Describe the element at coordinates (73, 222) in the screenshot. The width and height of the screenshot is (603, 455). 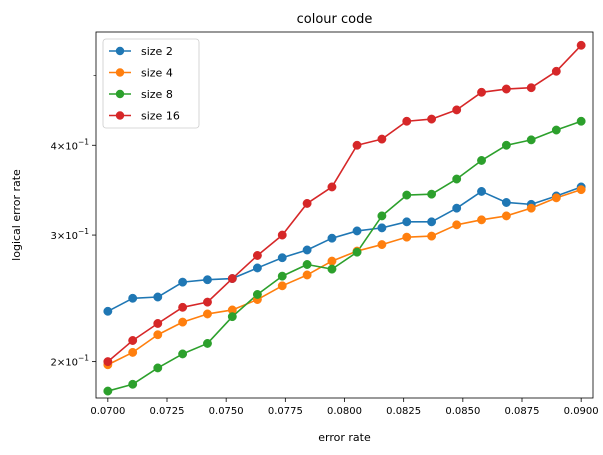
I see `y-axis: 2×10−13×10−14×10−1` at that location.